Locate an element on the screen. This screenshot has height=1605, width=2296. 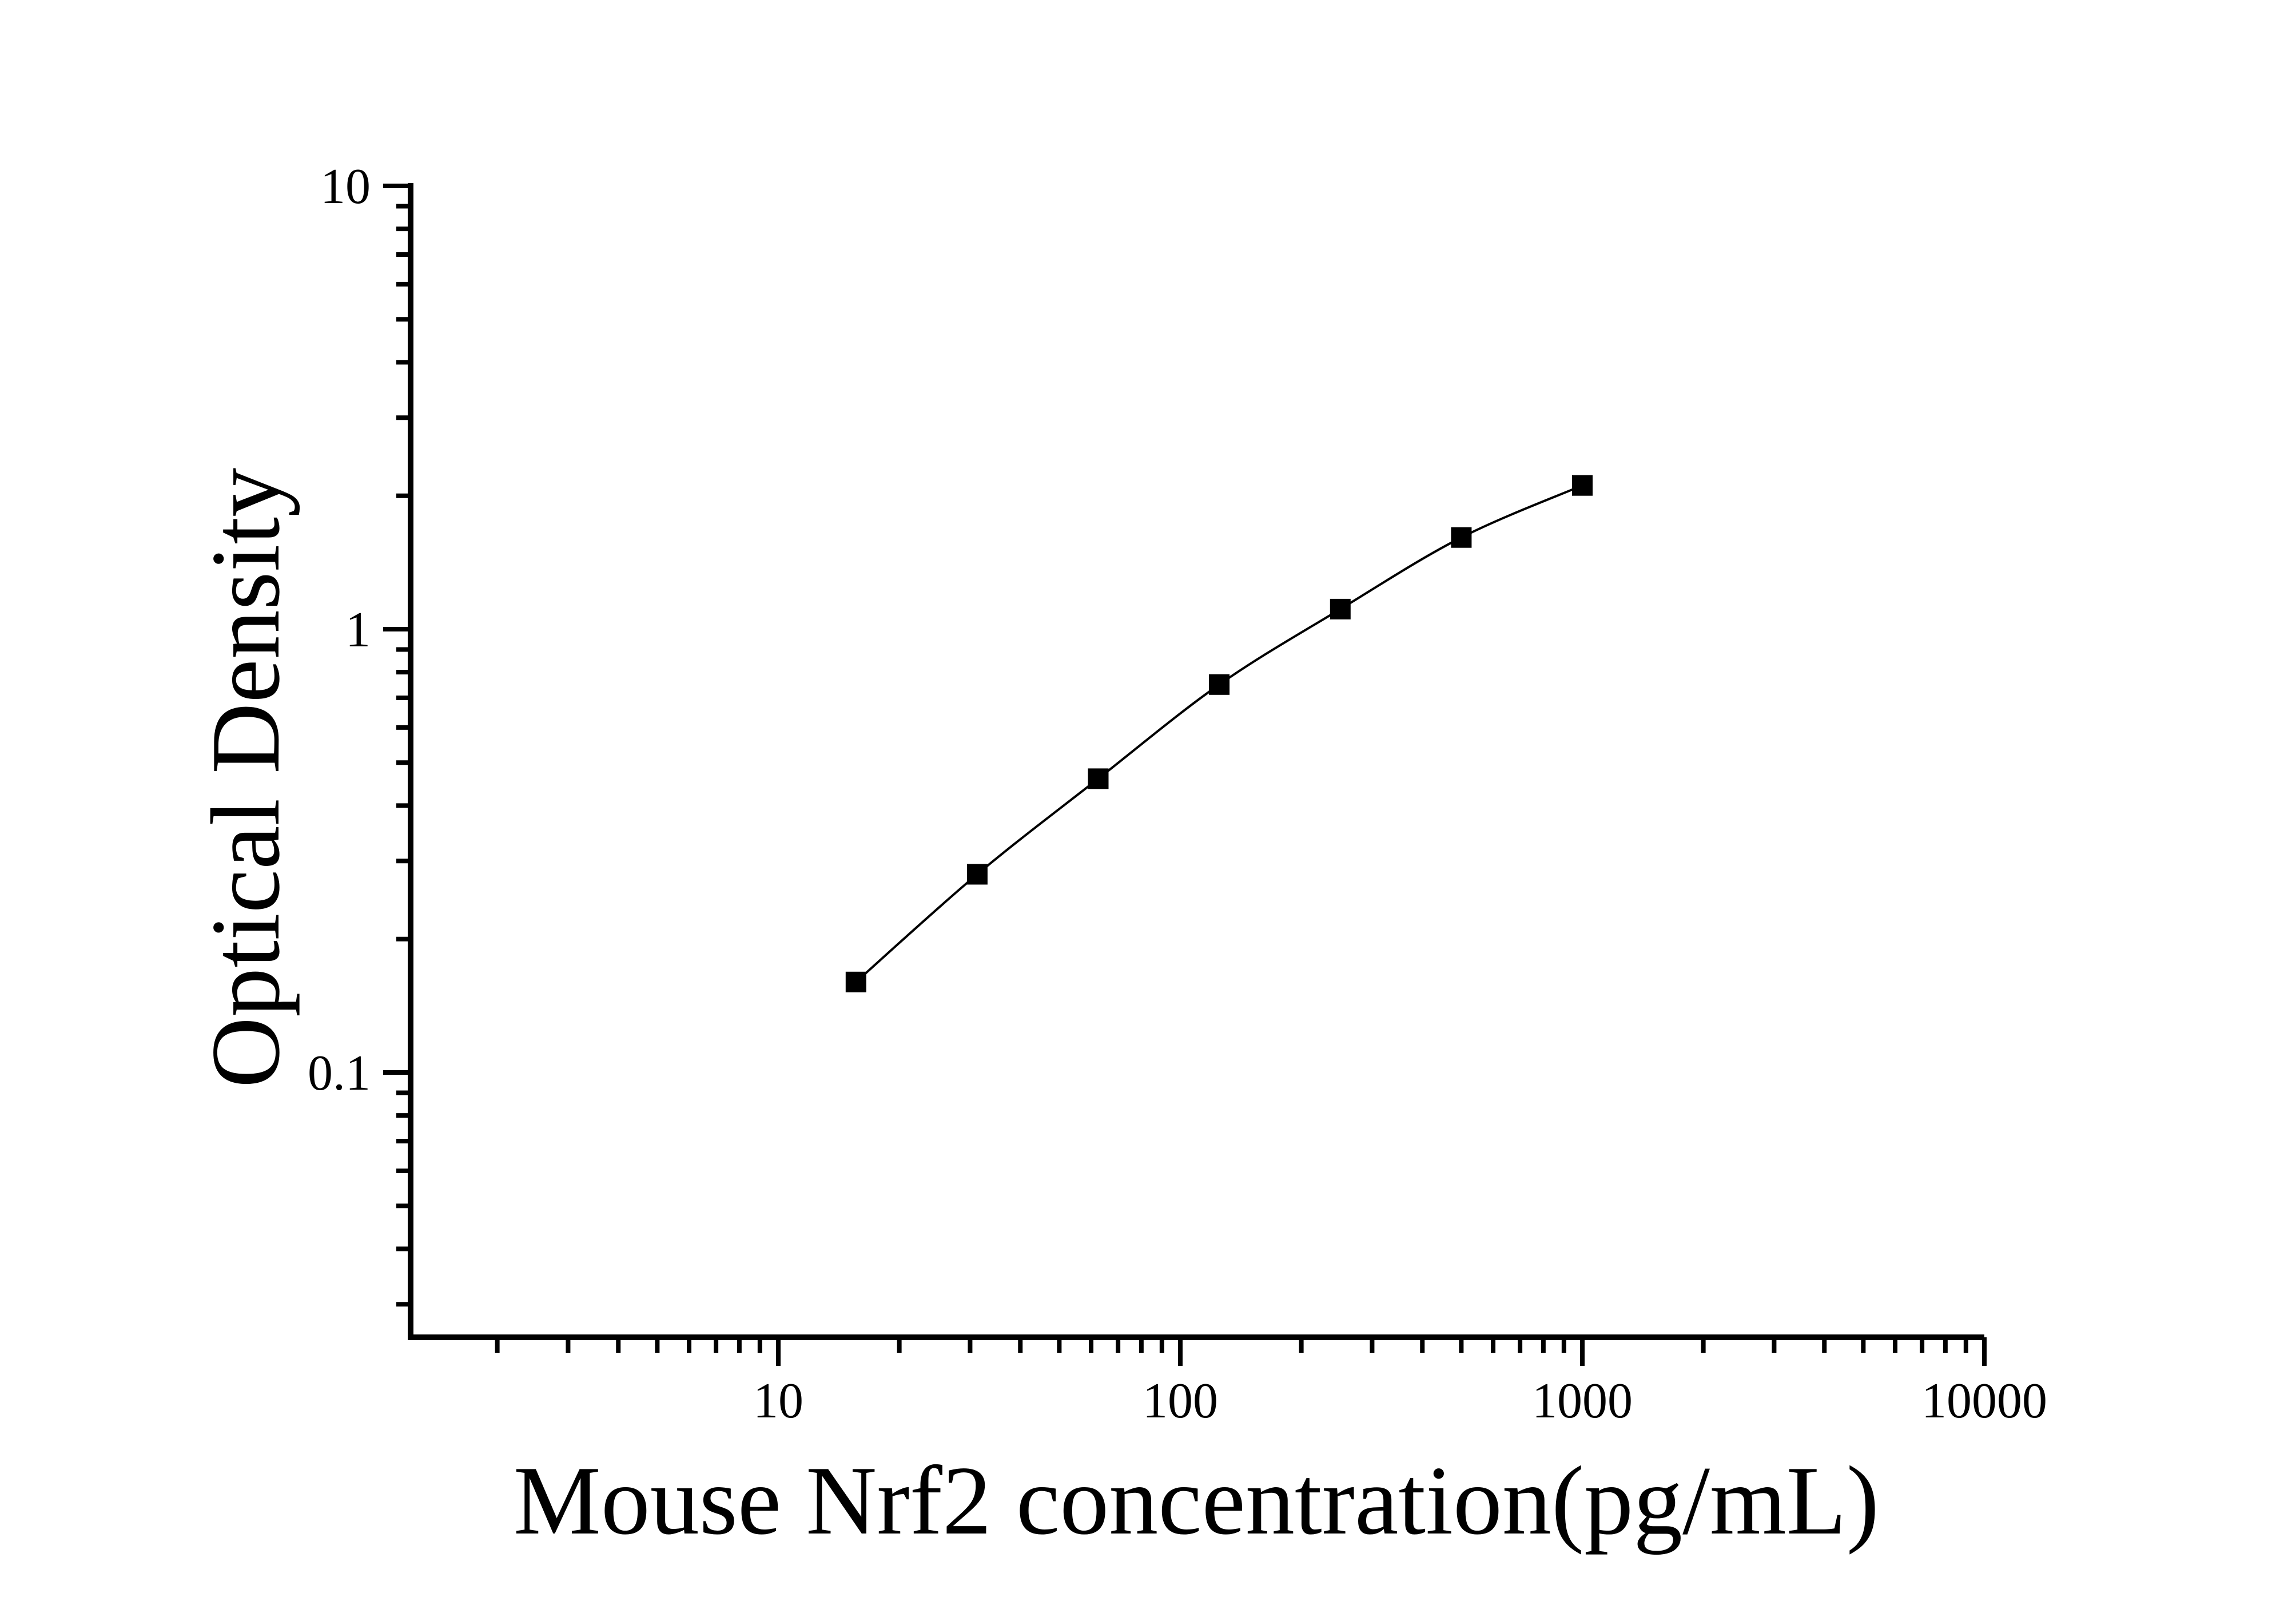
y-axis-tick-label: 10 is located at coordinates (345, 186).